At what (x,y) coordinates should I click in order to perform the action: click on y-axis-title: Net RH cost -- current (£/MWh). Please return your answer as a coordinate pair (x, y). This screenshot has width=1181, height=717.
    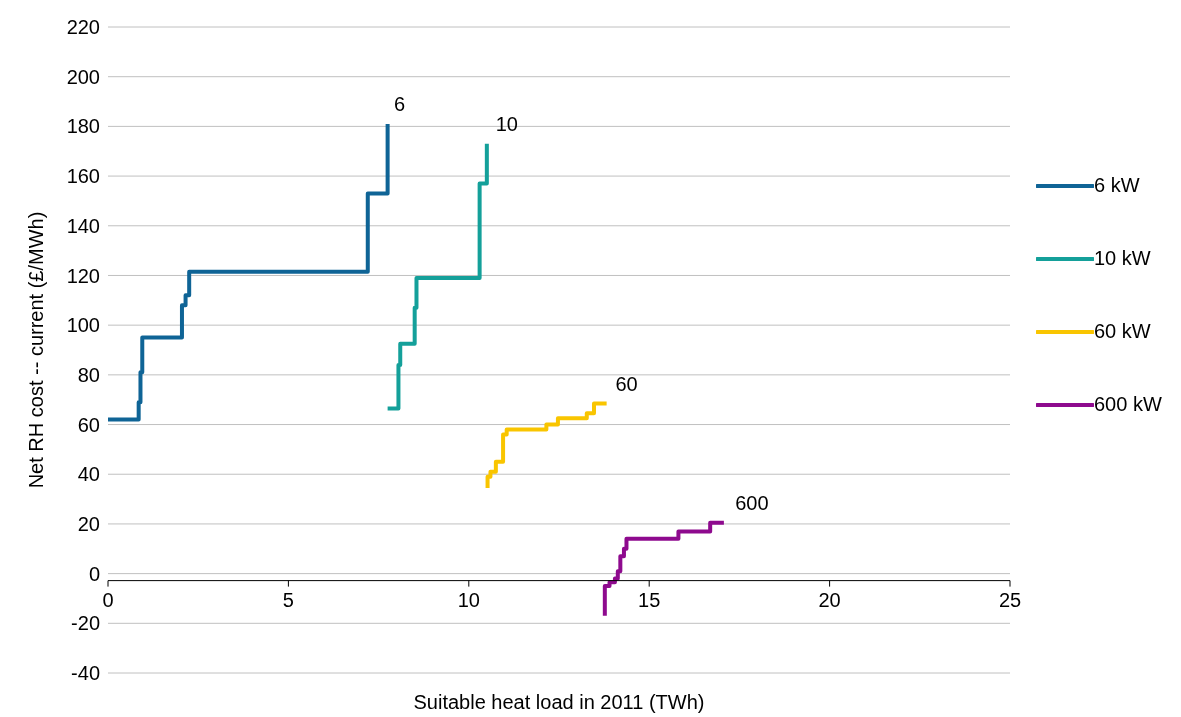
    Looking at the image, I should click on (36, 350).